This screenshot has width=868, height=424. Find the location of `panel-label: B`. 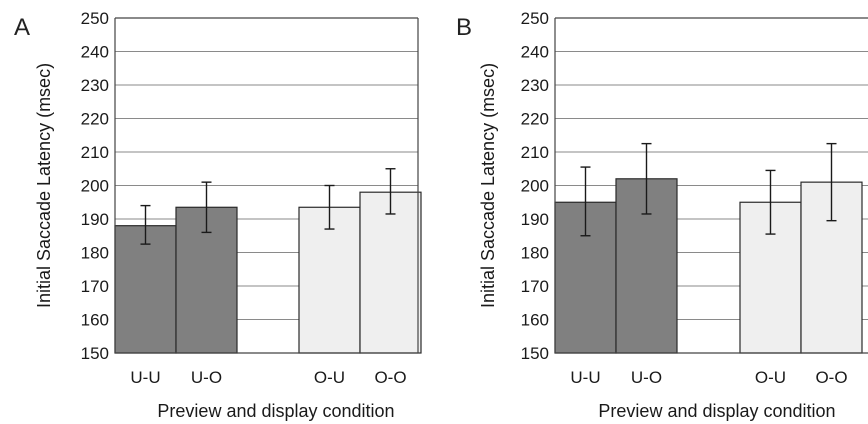

panel-label: B is located at coordinates (464, 27).